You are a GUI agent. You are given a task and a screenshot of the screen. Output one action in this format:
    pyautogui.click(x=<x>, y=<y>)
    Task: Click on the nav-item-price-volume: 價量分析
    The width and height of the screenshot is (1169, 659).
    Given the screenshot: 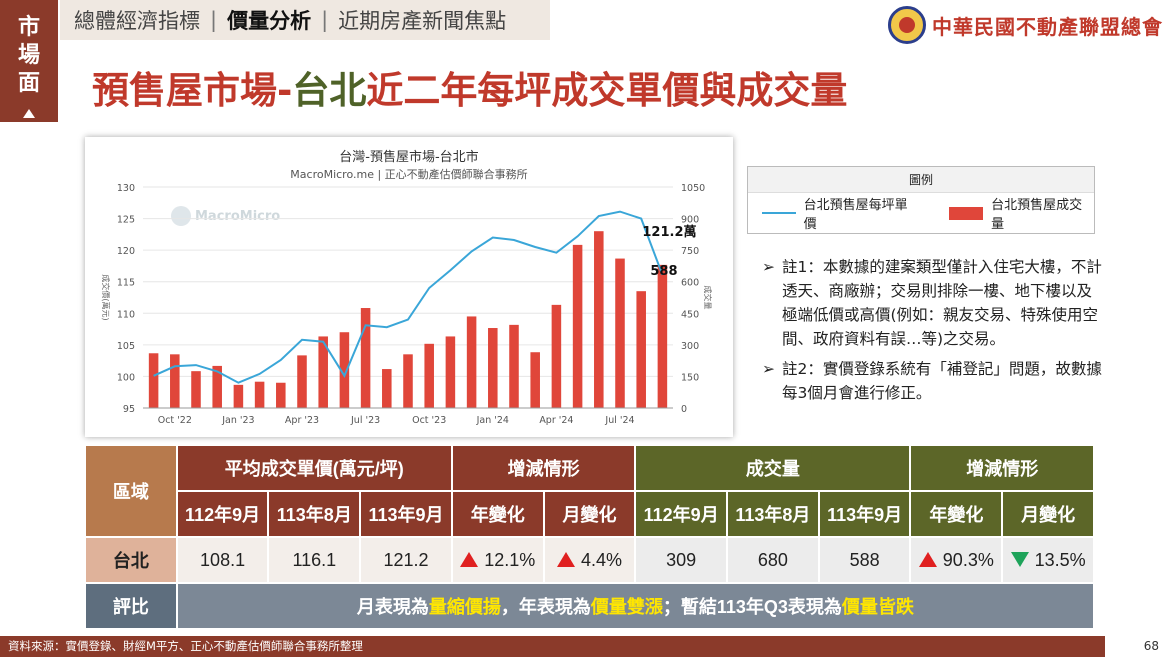 What is the action you would take?
    pyautogui.click(x=269, y=21)
    